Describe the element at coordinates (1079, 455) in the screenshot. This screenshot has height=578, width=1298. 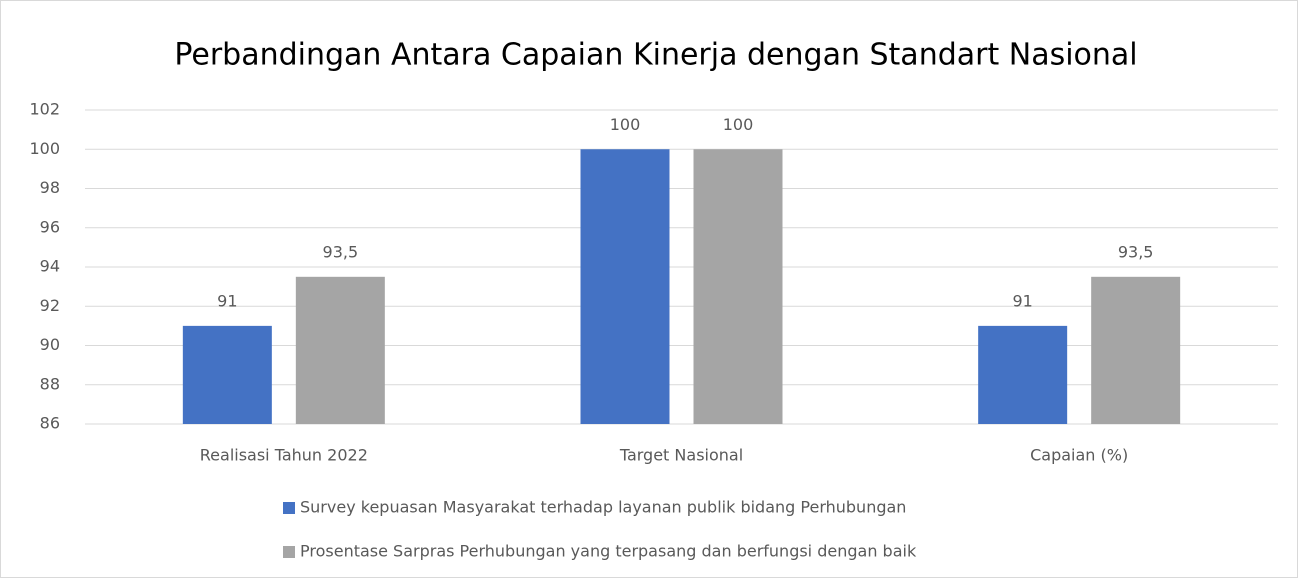
I see `x-tick-label: Capaian (%)` at that location.